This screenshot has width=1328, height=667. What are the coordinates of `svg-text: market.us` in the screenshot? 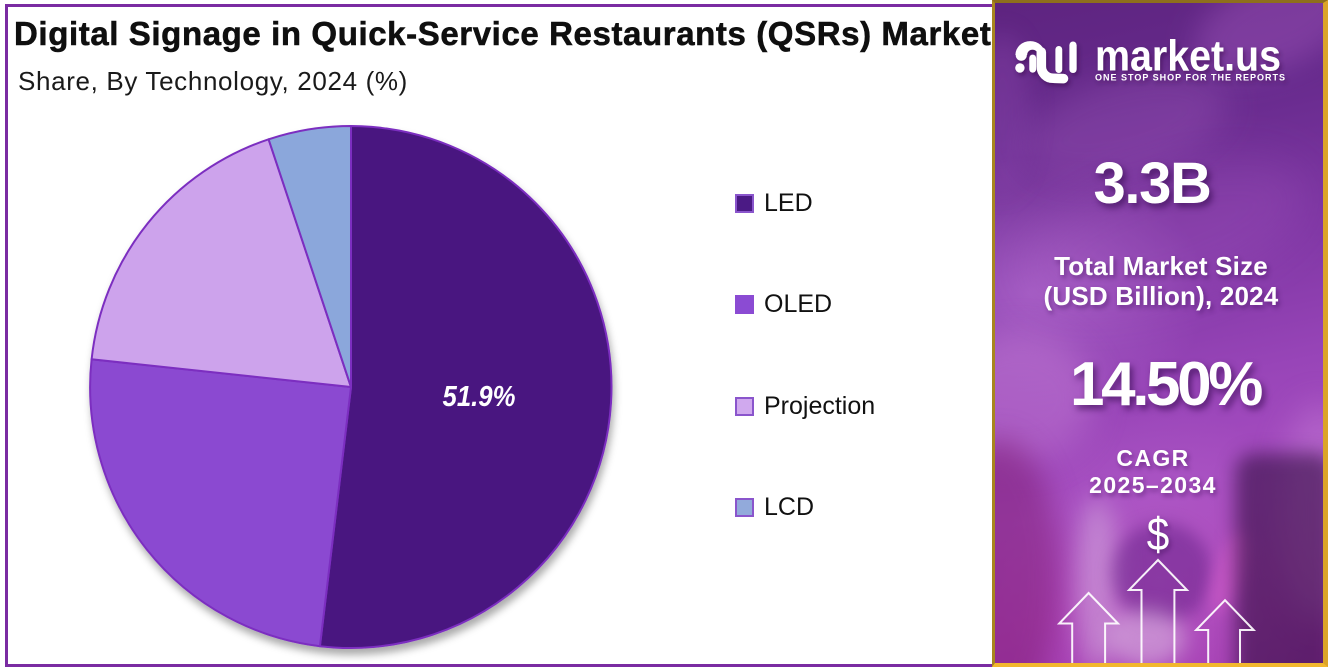 It's located at (1188, 56).